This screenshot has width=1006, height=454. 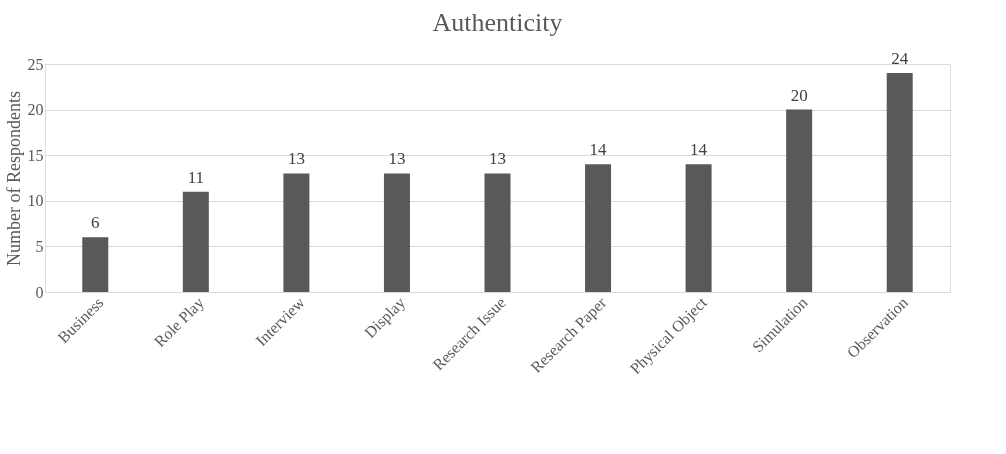 What do you see at coordinates (39, 246) in the screenshot?
I see `y-tick-label: 5` at bounding box center [39, 246].